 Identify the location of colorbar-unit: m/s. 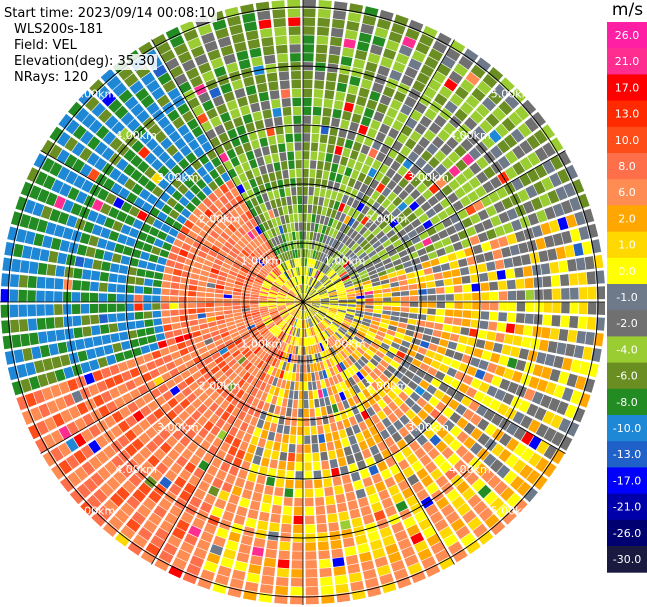
(627, 10).